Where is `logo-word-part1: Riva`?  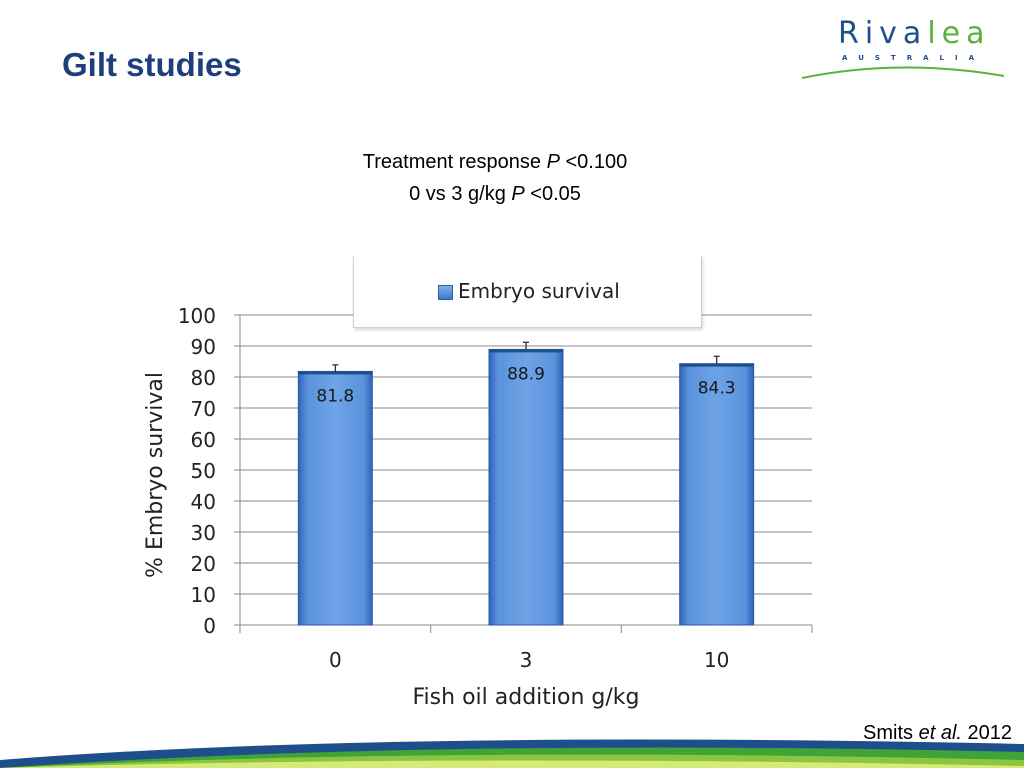 logo-word-part1: Riva is located at coordinates (883, 33).